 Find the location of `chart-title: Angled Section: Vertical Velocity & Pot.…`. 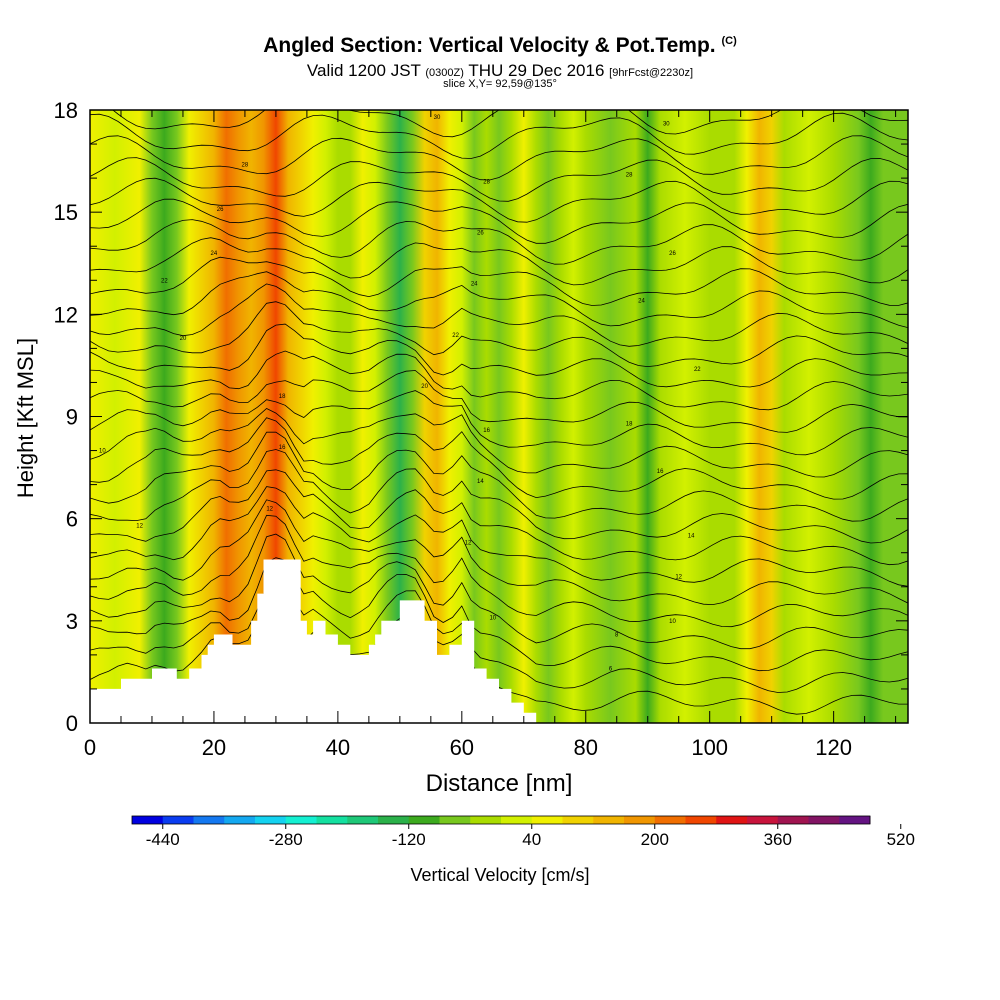

chart-title: Angled Section: Vertical Velocity & Pot.… is located at coordinates (500, 45).